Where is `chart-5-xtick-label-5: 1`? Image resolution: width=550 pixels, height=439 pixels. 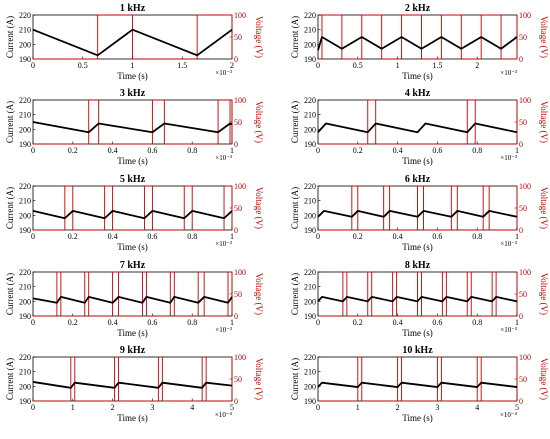
chart-5-xtick-label-5: 1 is located at coordinates (517, 236).